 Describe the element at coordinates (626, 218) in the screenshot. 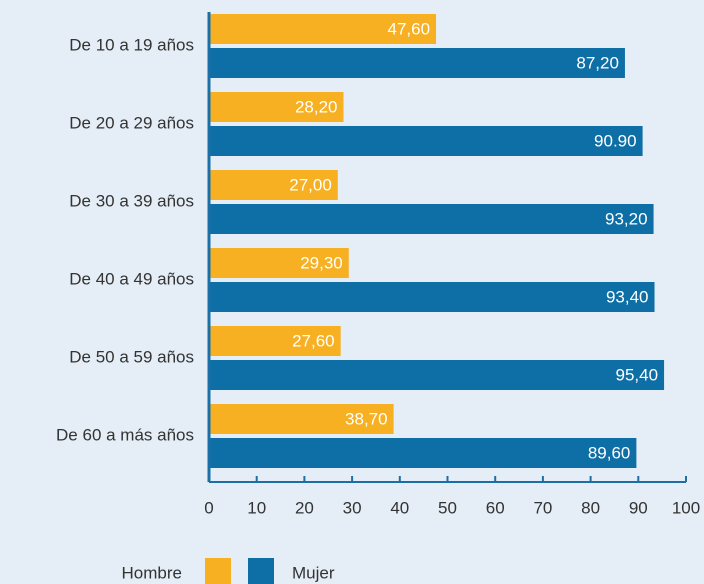

I see `value-label: 93,20` at that location.